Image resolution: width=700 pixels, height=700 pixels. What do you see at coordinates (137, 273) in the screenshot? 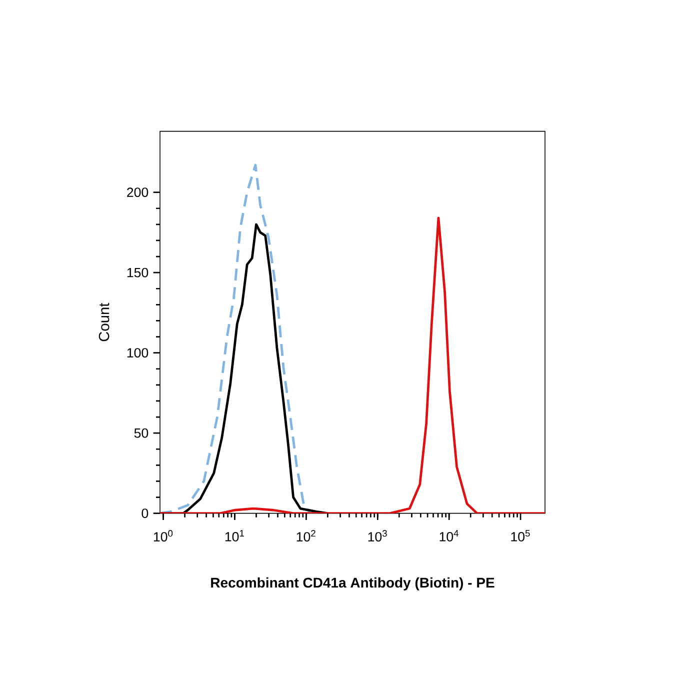
I see `y-tick-label: 150` at bounding box center [137, 273].